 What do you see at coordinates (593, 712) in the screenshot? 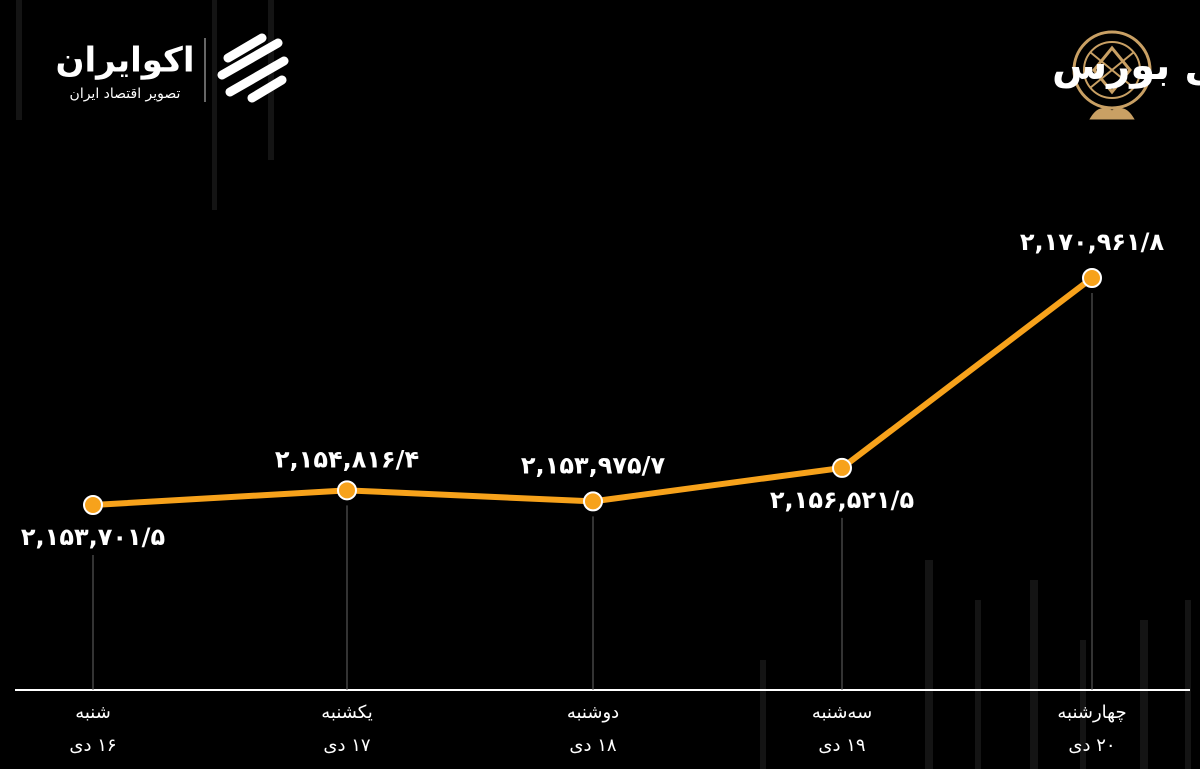
I see `x-tick-label: دوشنبه` at bounding box center [593, 712].